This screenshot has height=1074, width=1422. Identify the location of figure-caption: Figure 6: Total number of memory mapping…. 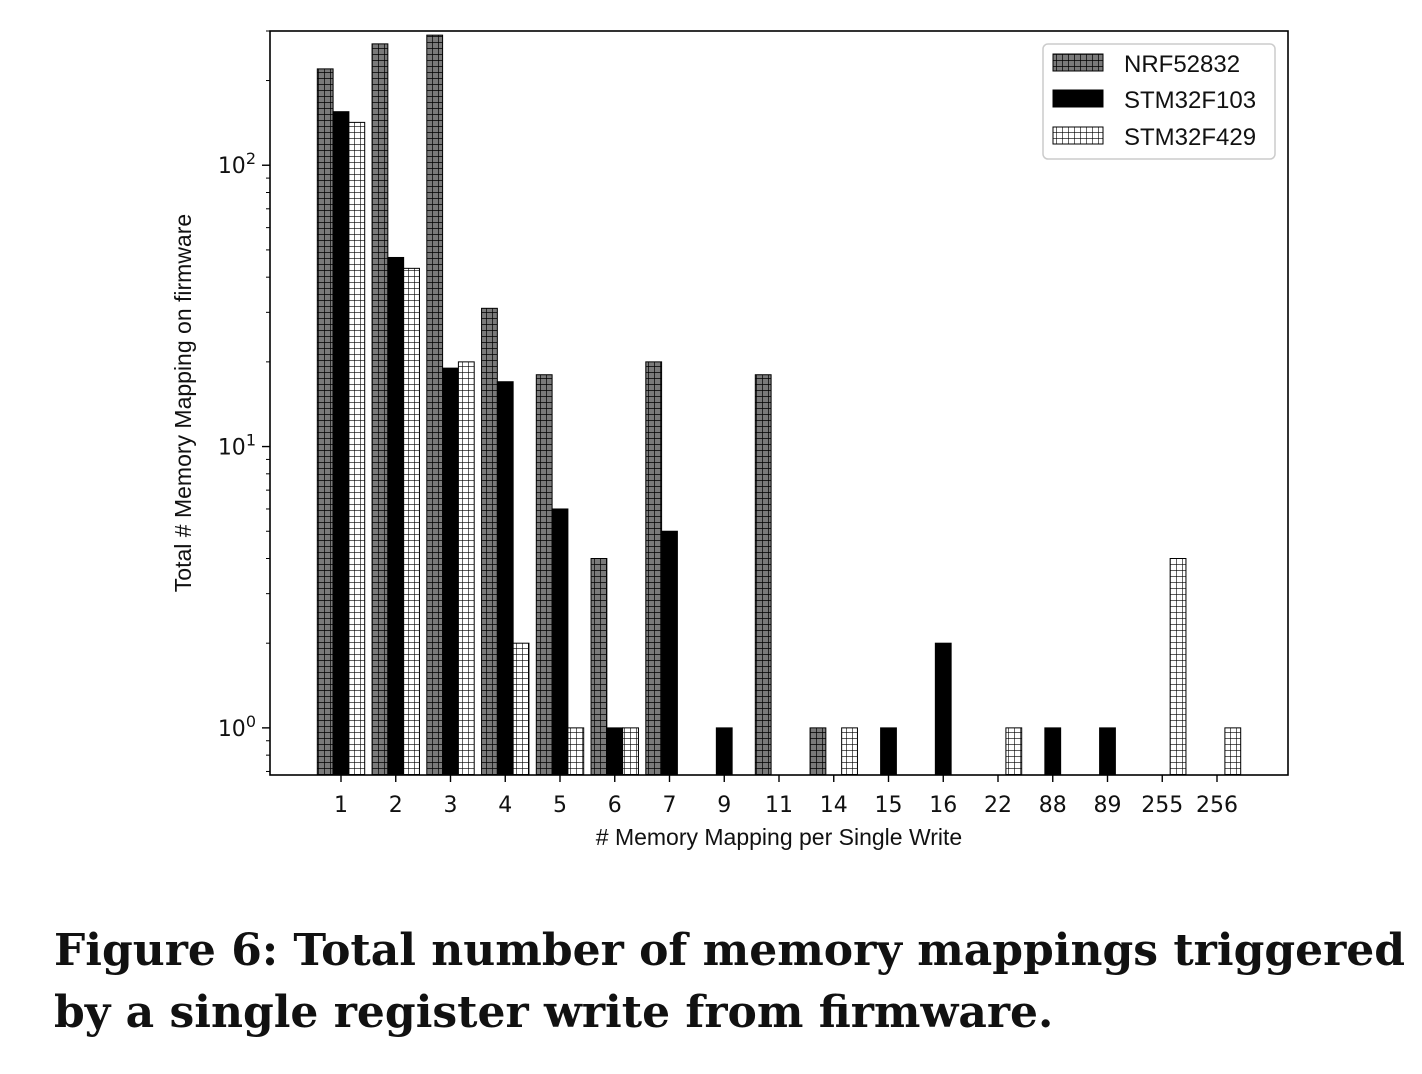
(730, 981).